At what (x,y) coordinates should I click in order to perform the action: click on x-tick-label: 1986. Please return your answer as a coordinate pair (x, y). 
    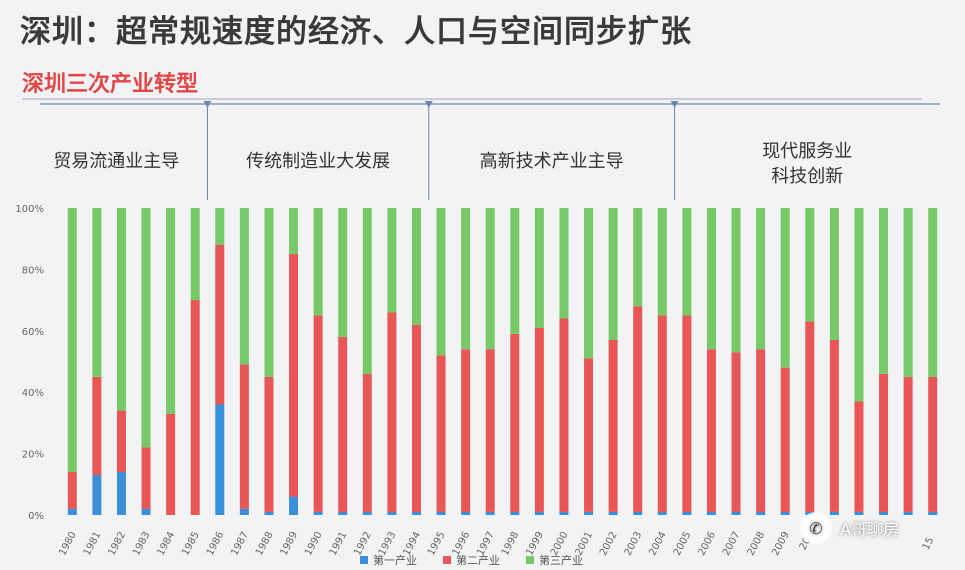
    Looking at the image, I should click on (216, 544).